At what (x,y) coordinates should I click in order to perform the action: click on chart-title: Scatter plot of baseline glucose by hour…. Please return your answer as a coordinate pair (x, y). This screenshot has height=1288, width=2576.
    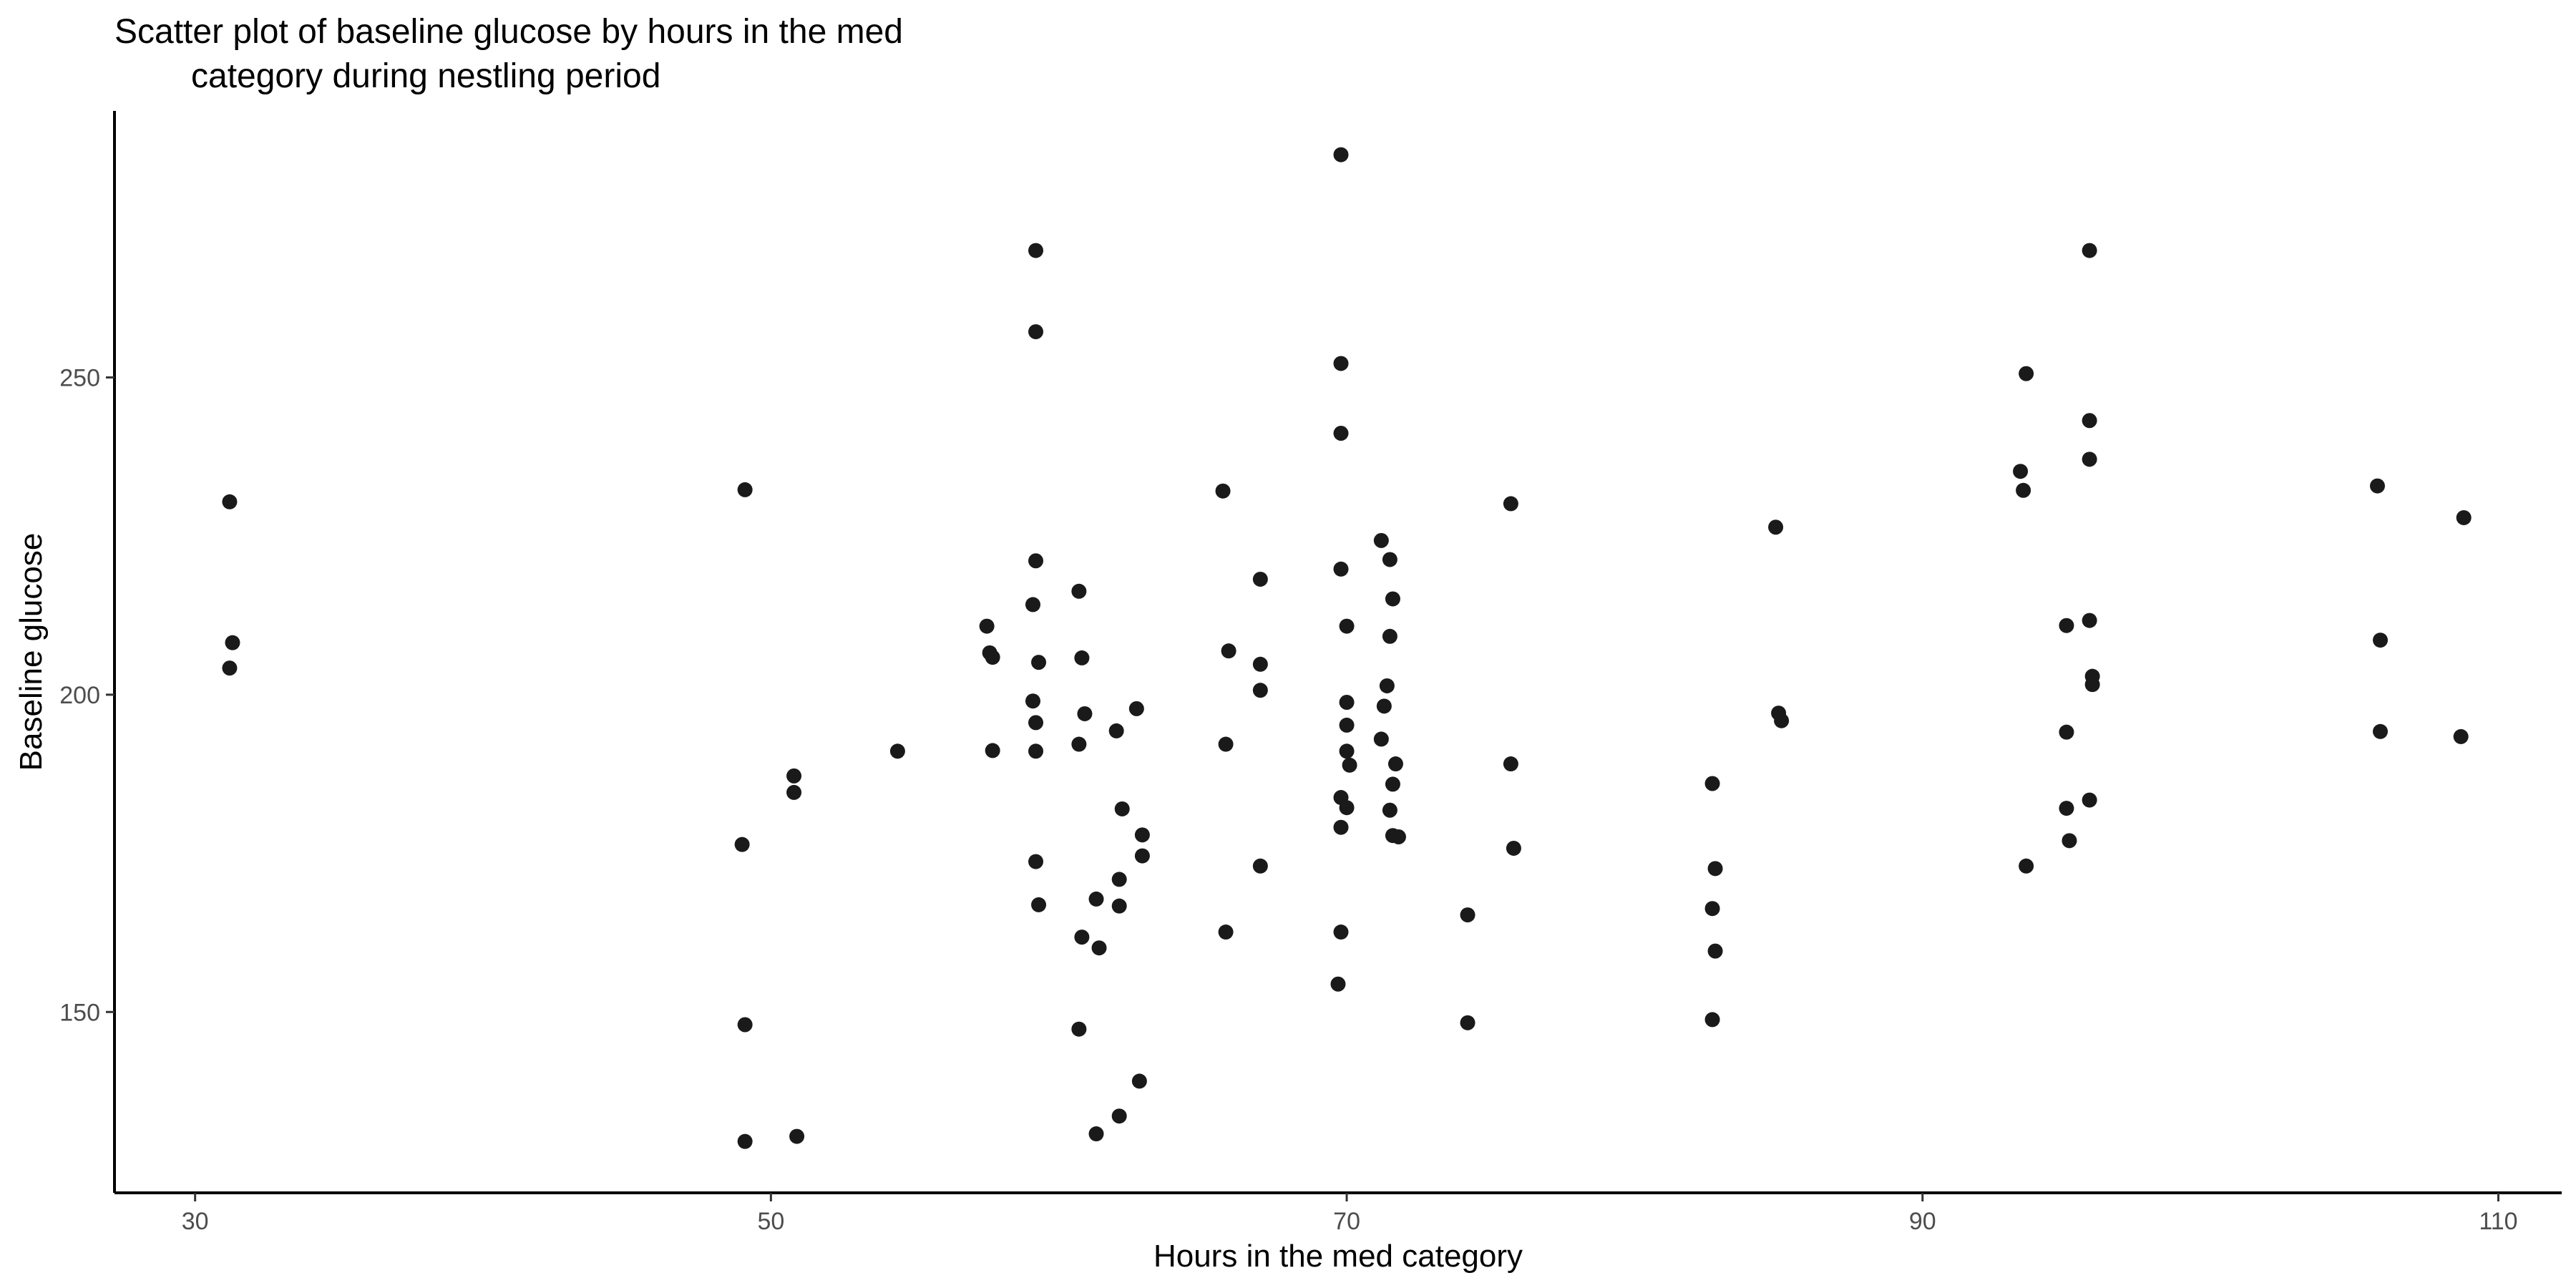
    Looking at the image, I should click on (508, 54).